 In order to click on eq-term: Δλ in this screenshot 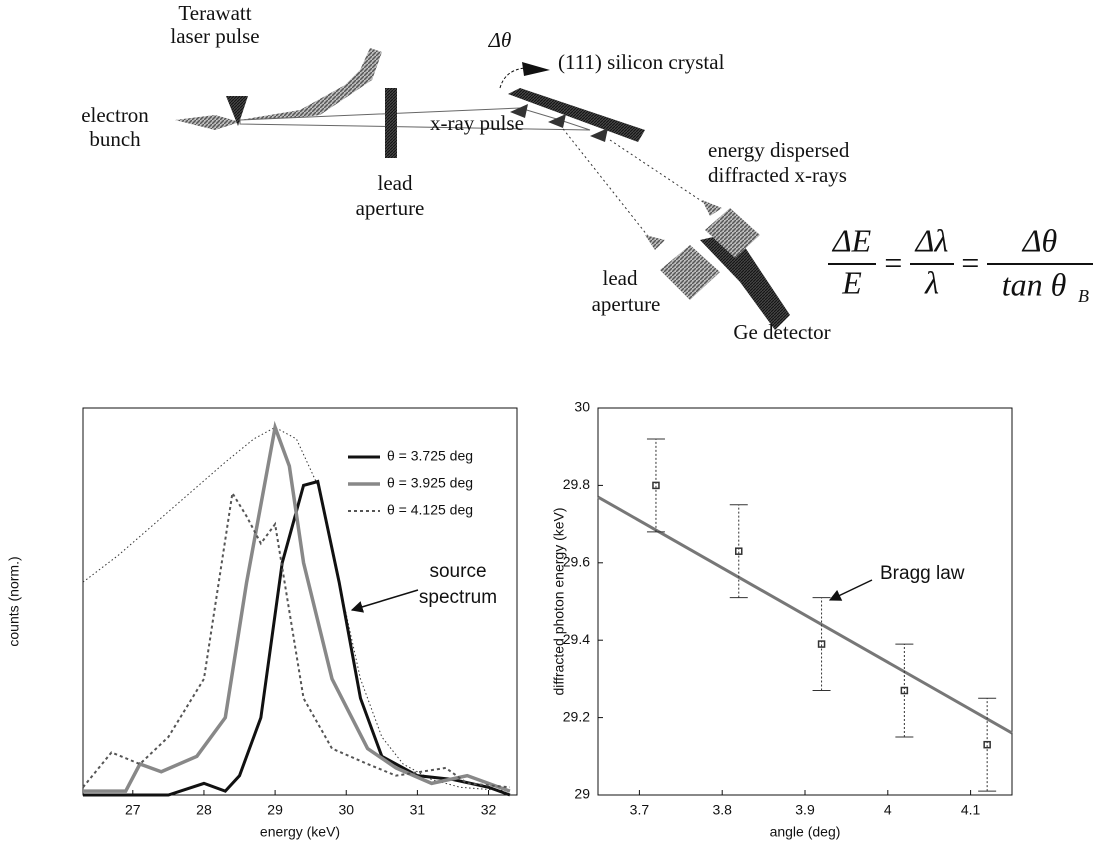, I will do `click(931, 240)`.